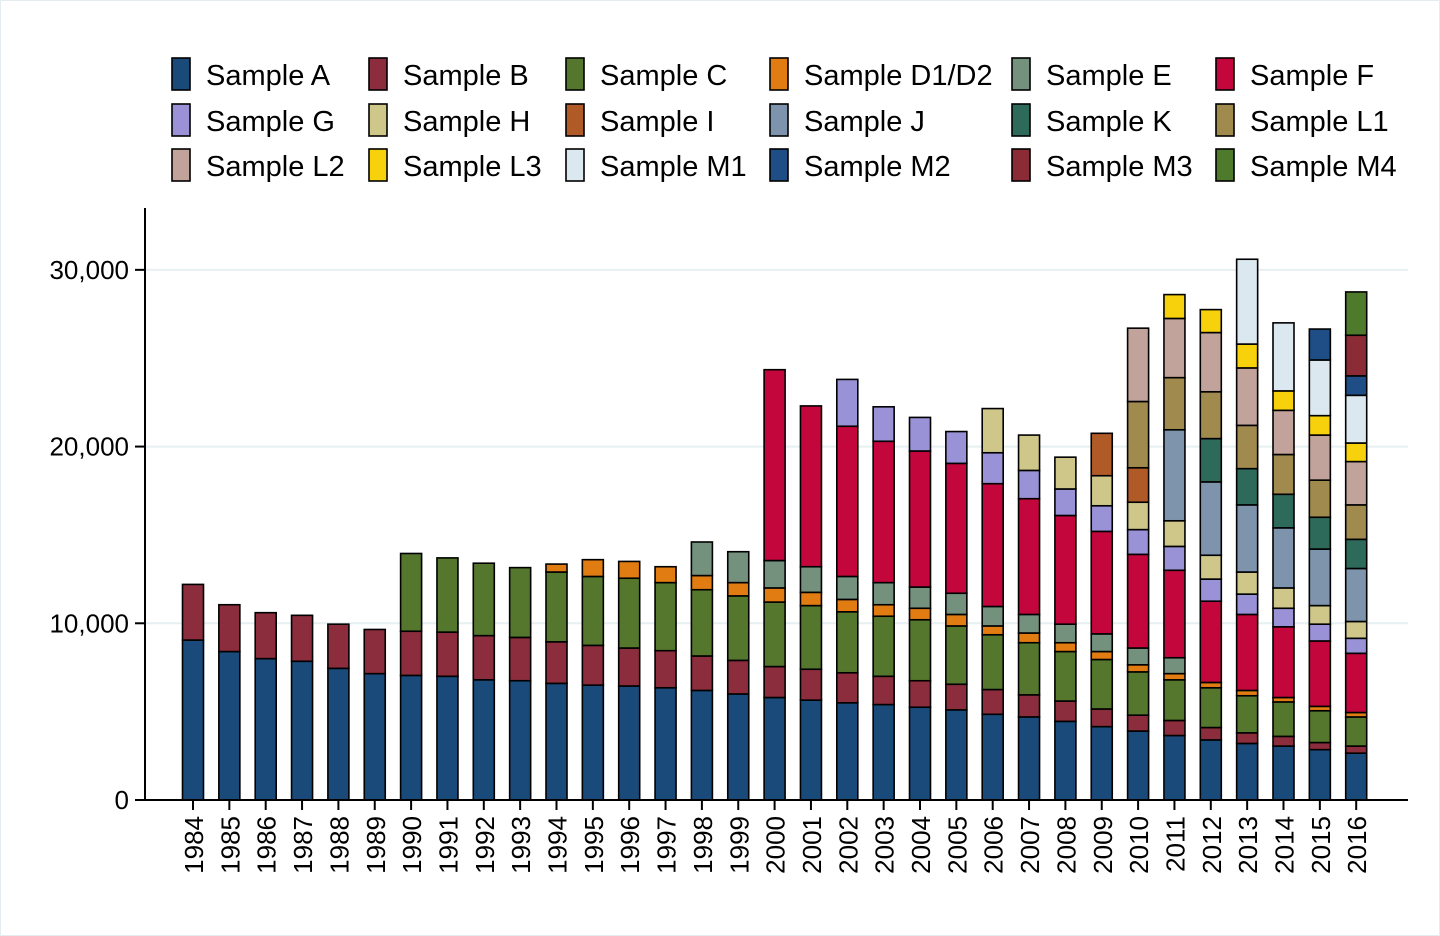 The image size is (1440, 936). Describe the element at coordinates (1065, 647) in the screenshot. I see `bar-2008-sample-d1-d2` at that location.